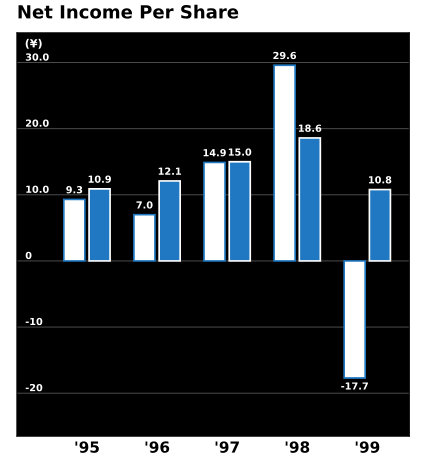 The image size is (422, 469). I want to click on x-tick-label: '99, so click(368, 447).